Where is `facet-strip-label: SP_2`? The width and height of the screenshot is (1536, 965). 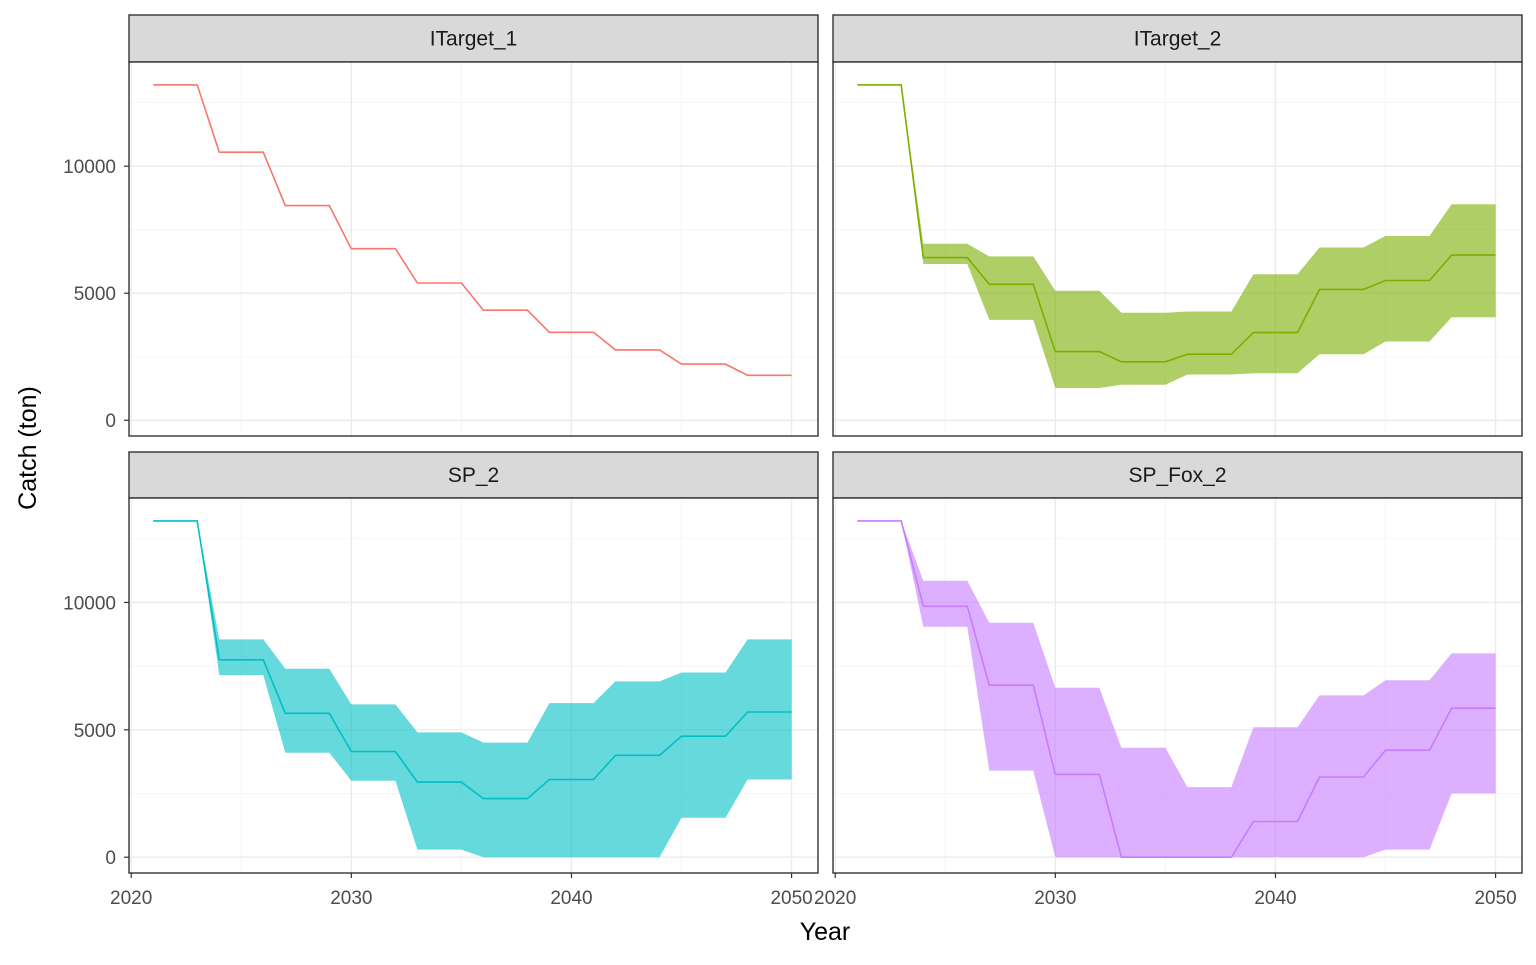
facet-strip-label: SP_2 is located at coordinates (473, 475).